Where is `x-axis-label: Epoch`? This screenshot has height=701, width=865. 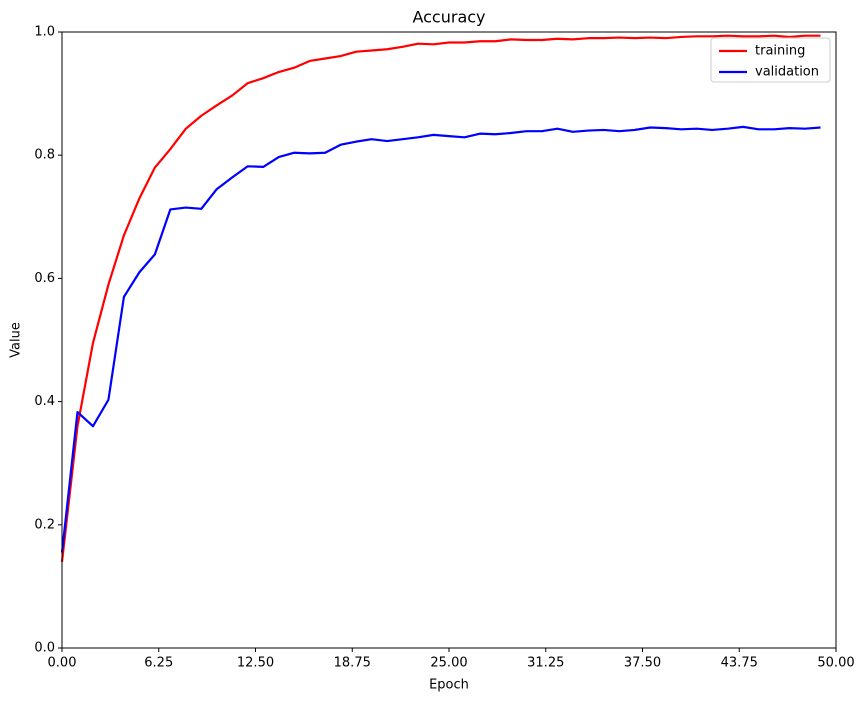
x-axis-label: Epoch is located at coordinates (449, 685).